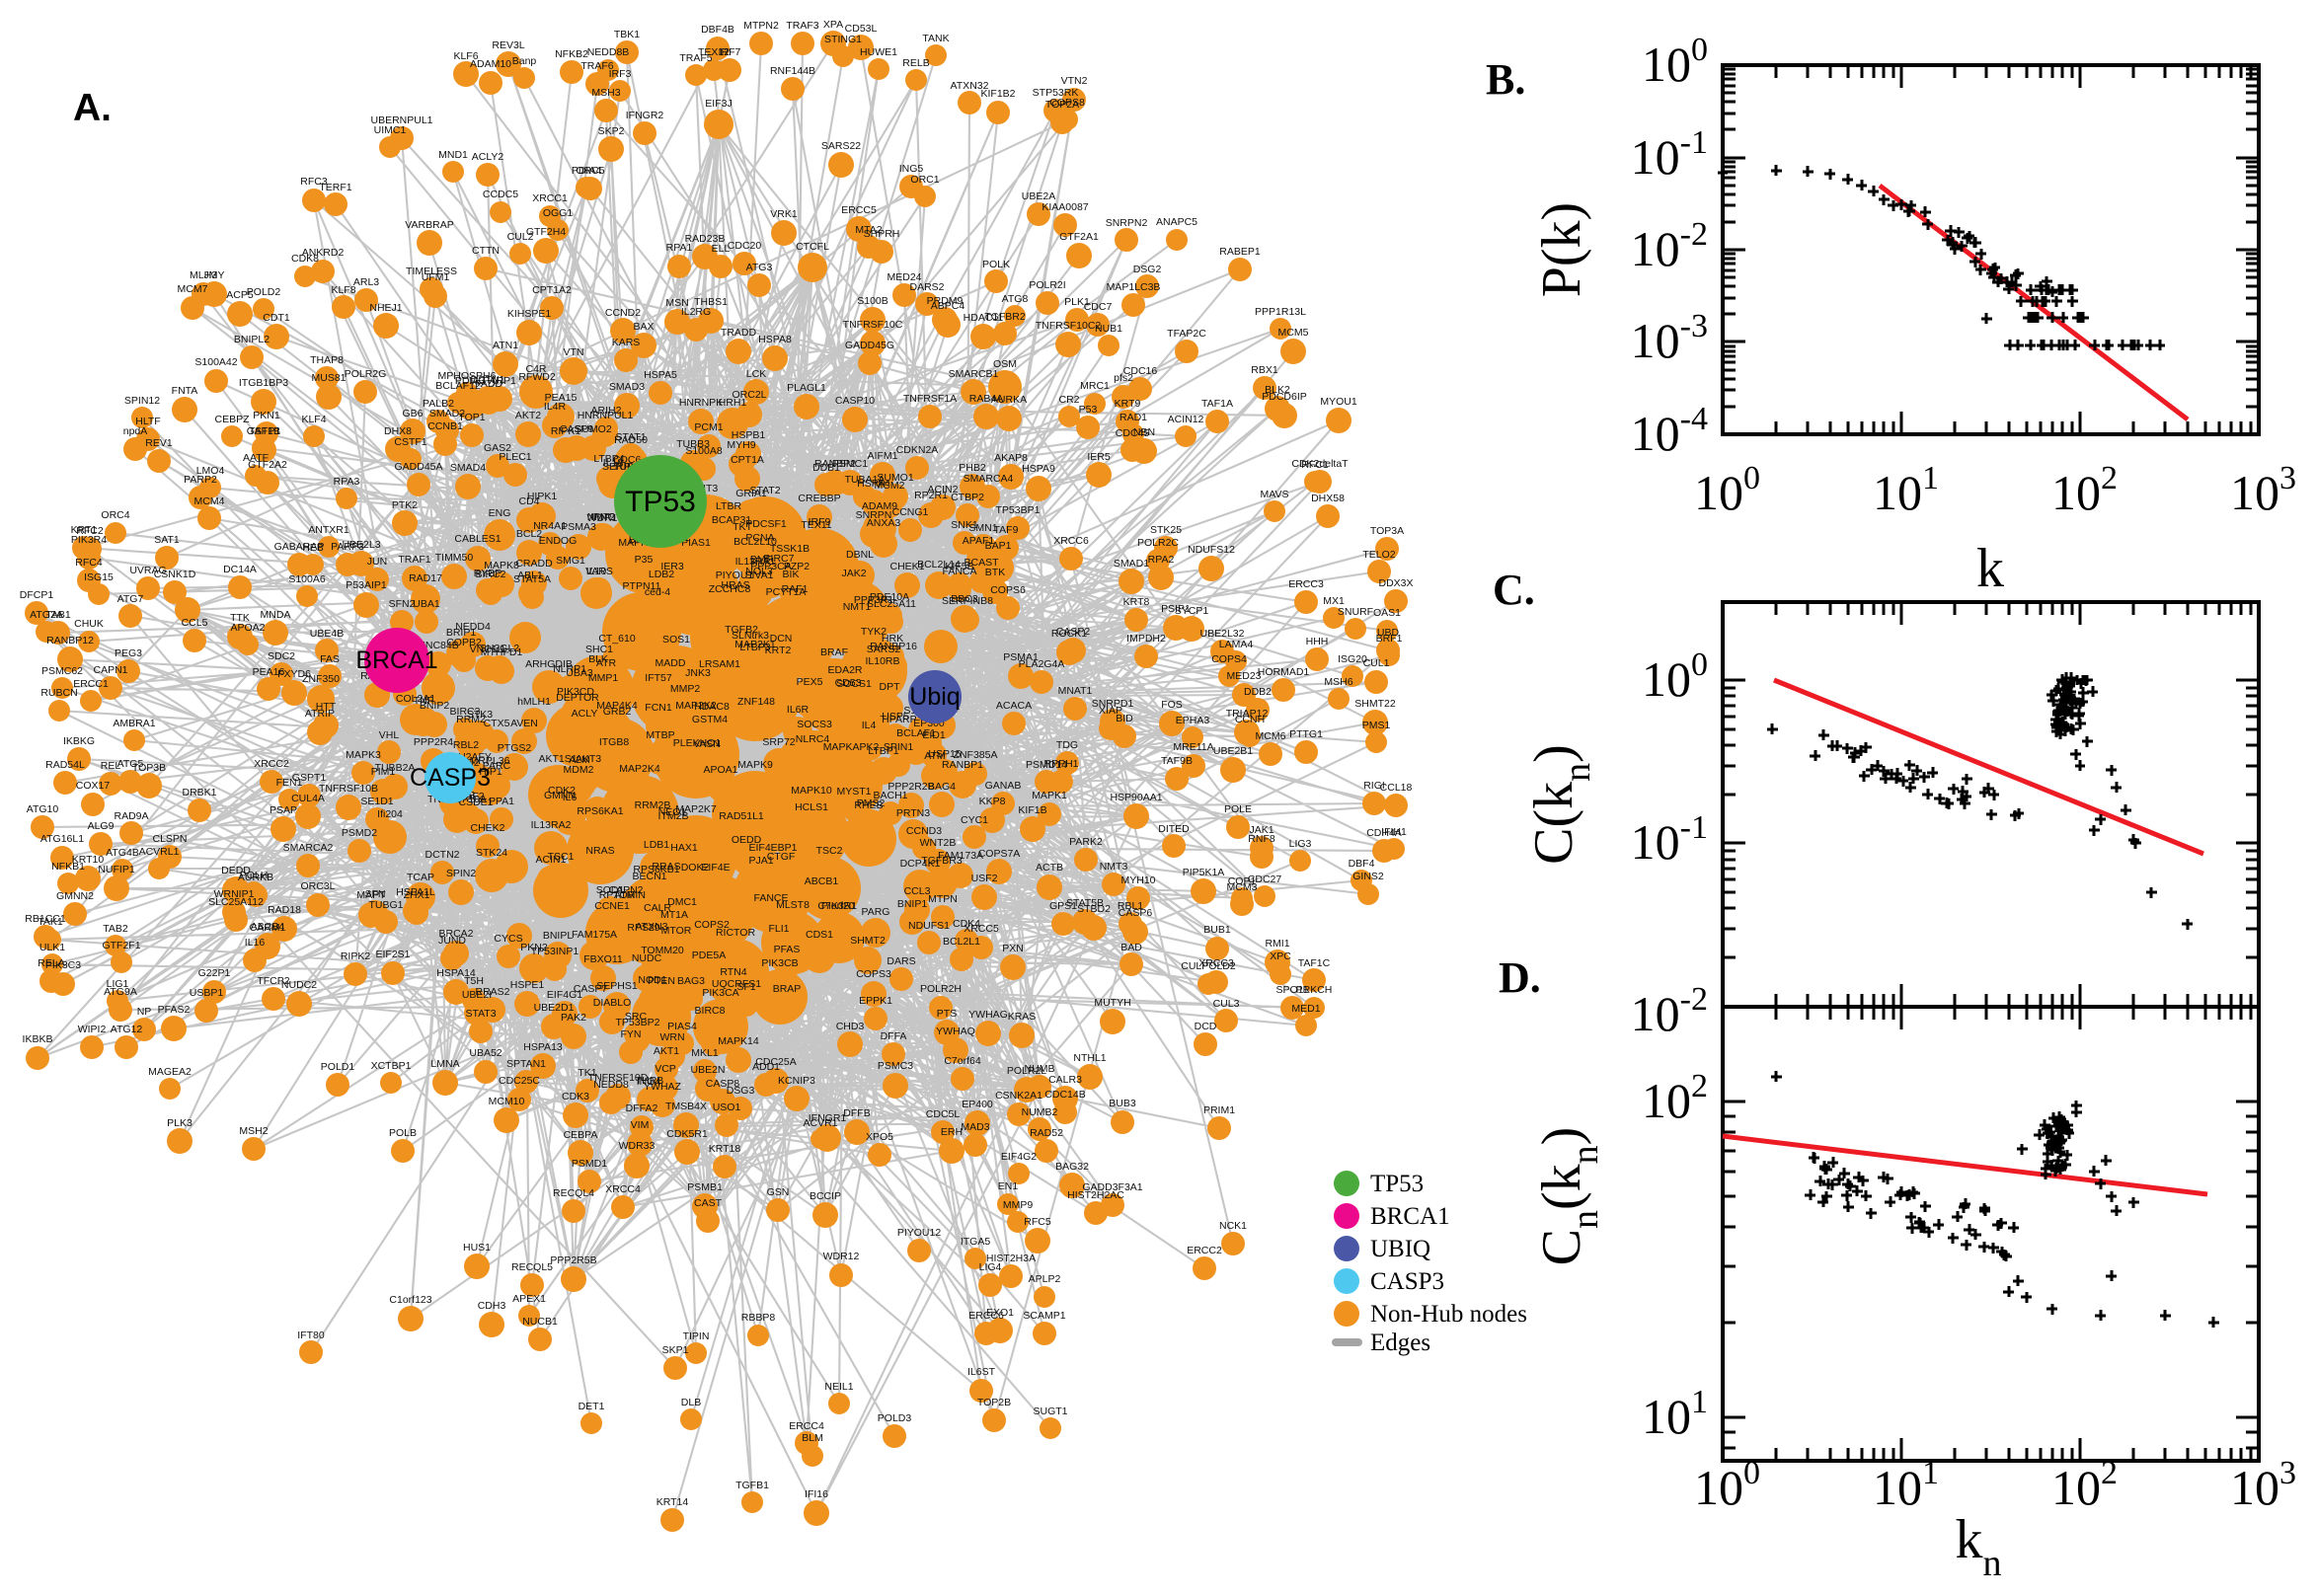 The image size is (2316, 1596). I want to click on svg-text: DITED, so click(1174, 829).